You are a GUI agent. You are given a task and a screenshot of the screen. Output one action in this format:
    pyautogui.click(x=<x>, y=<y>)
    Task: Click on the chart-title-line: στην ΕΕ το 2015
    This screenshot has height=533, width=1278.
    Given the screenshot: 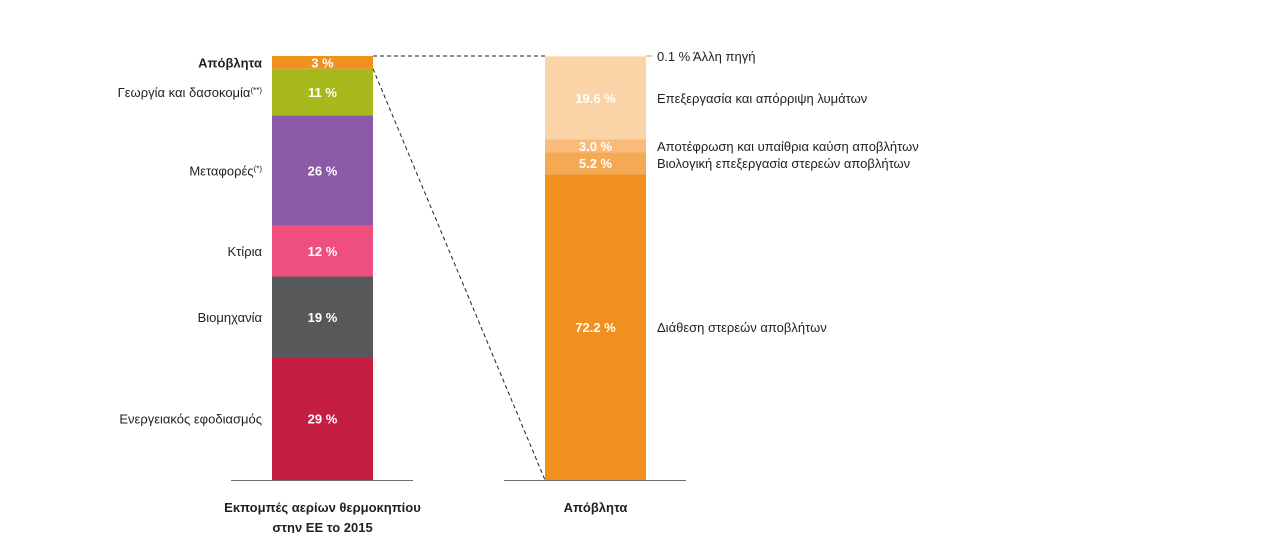 What is the action you would take?
    pyautogui.click(x=322, y=526)
    